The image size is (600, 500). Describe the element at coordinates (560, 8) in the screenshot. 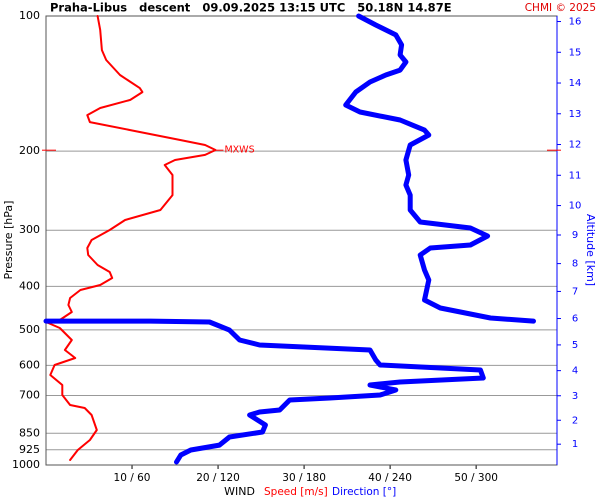

I see `copyright: CHMI © 2025` at that location.